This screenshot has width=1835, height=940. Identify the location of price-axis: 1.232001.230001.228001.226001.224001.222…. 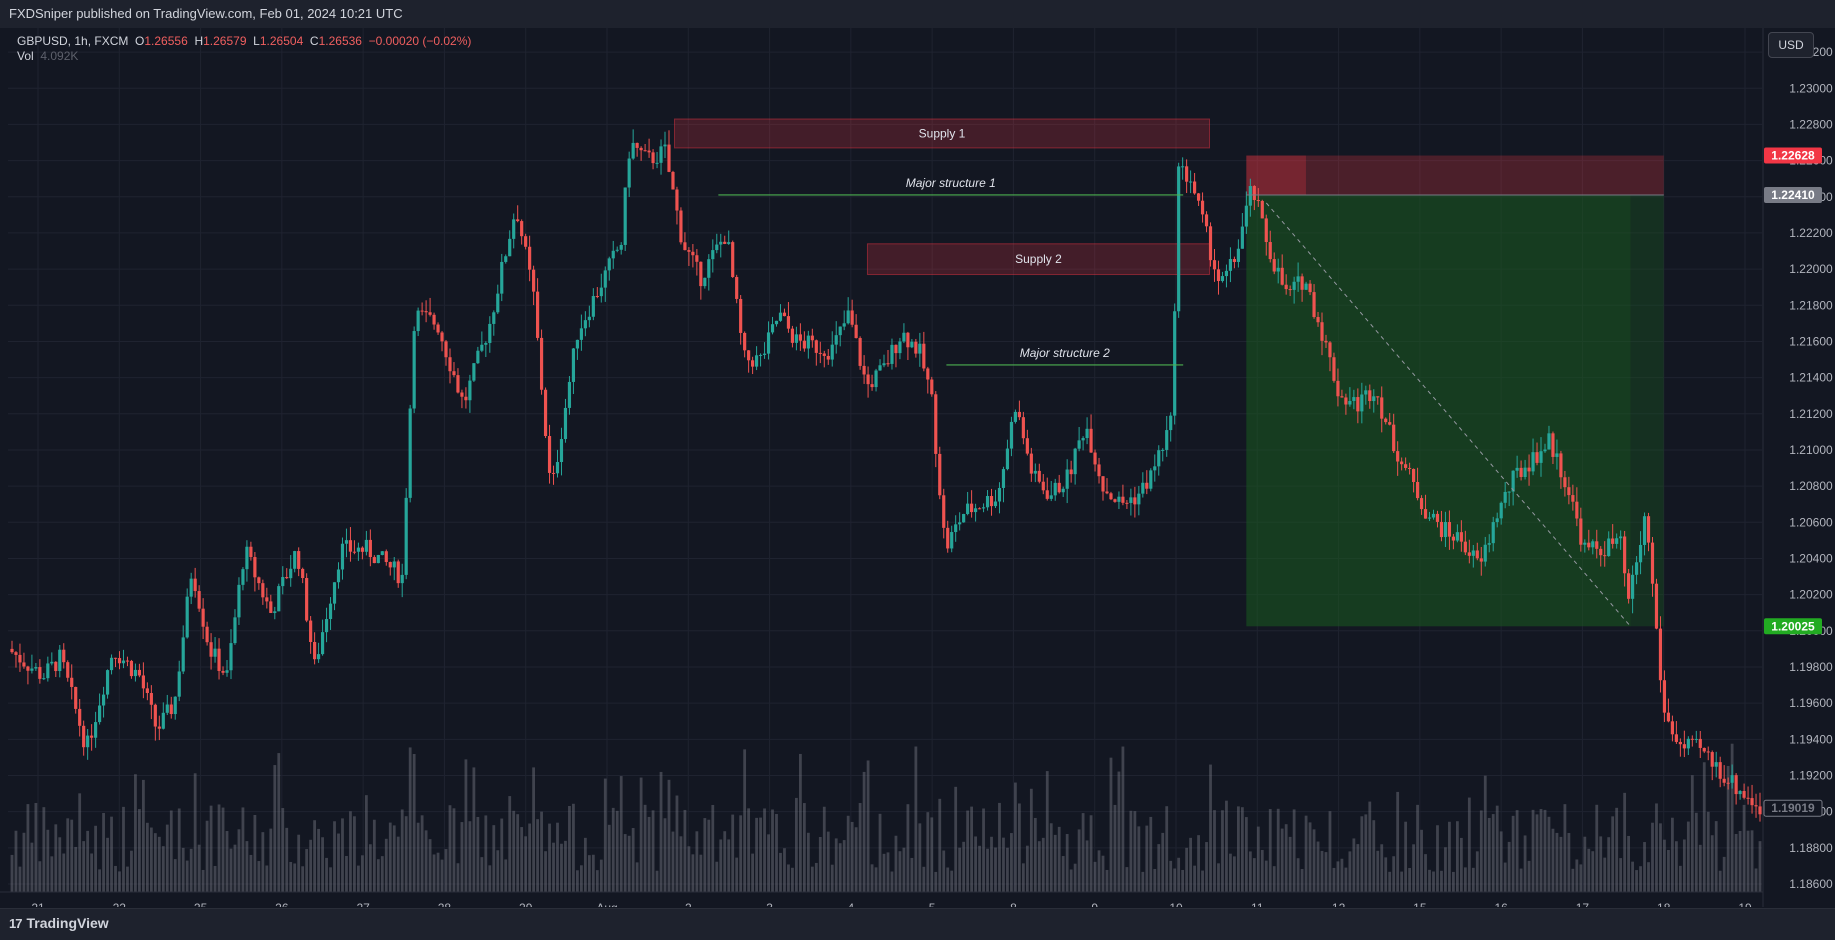
(1798, 467).